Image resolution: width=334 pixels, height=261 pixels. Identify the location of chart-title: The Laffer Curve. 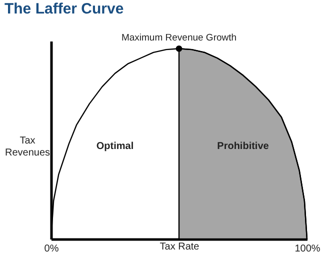
(64, 9).